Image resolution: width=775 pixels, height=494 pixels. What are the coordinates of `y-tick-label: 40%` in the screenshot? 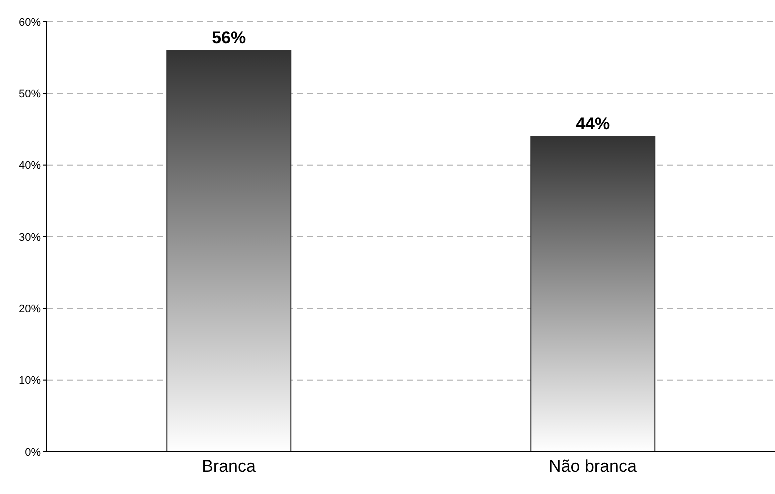 It's located at (30, 166).